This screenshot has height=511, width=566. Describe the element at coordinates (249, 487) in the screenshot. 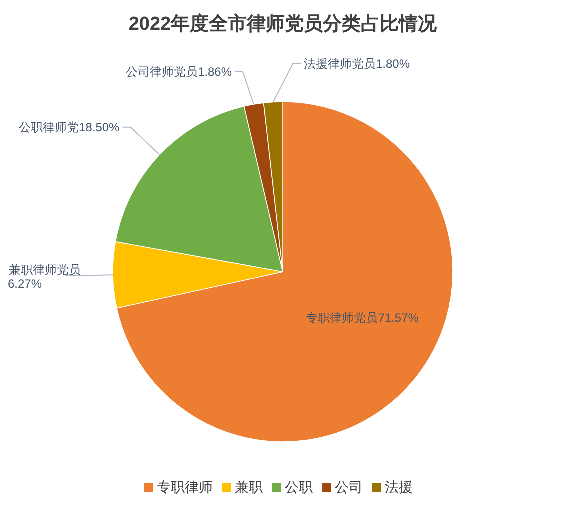

I see `legend-label: 兼职` at that location.